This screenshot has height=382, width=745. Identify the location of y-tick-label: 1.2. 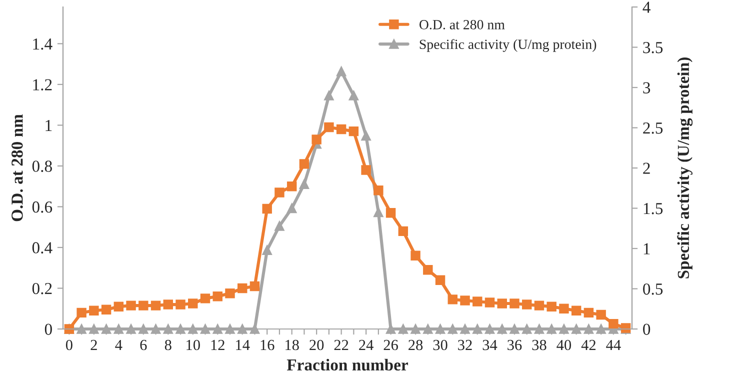
(42, 84).